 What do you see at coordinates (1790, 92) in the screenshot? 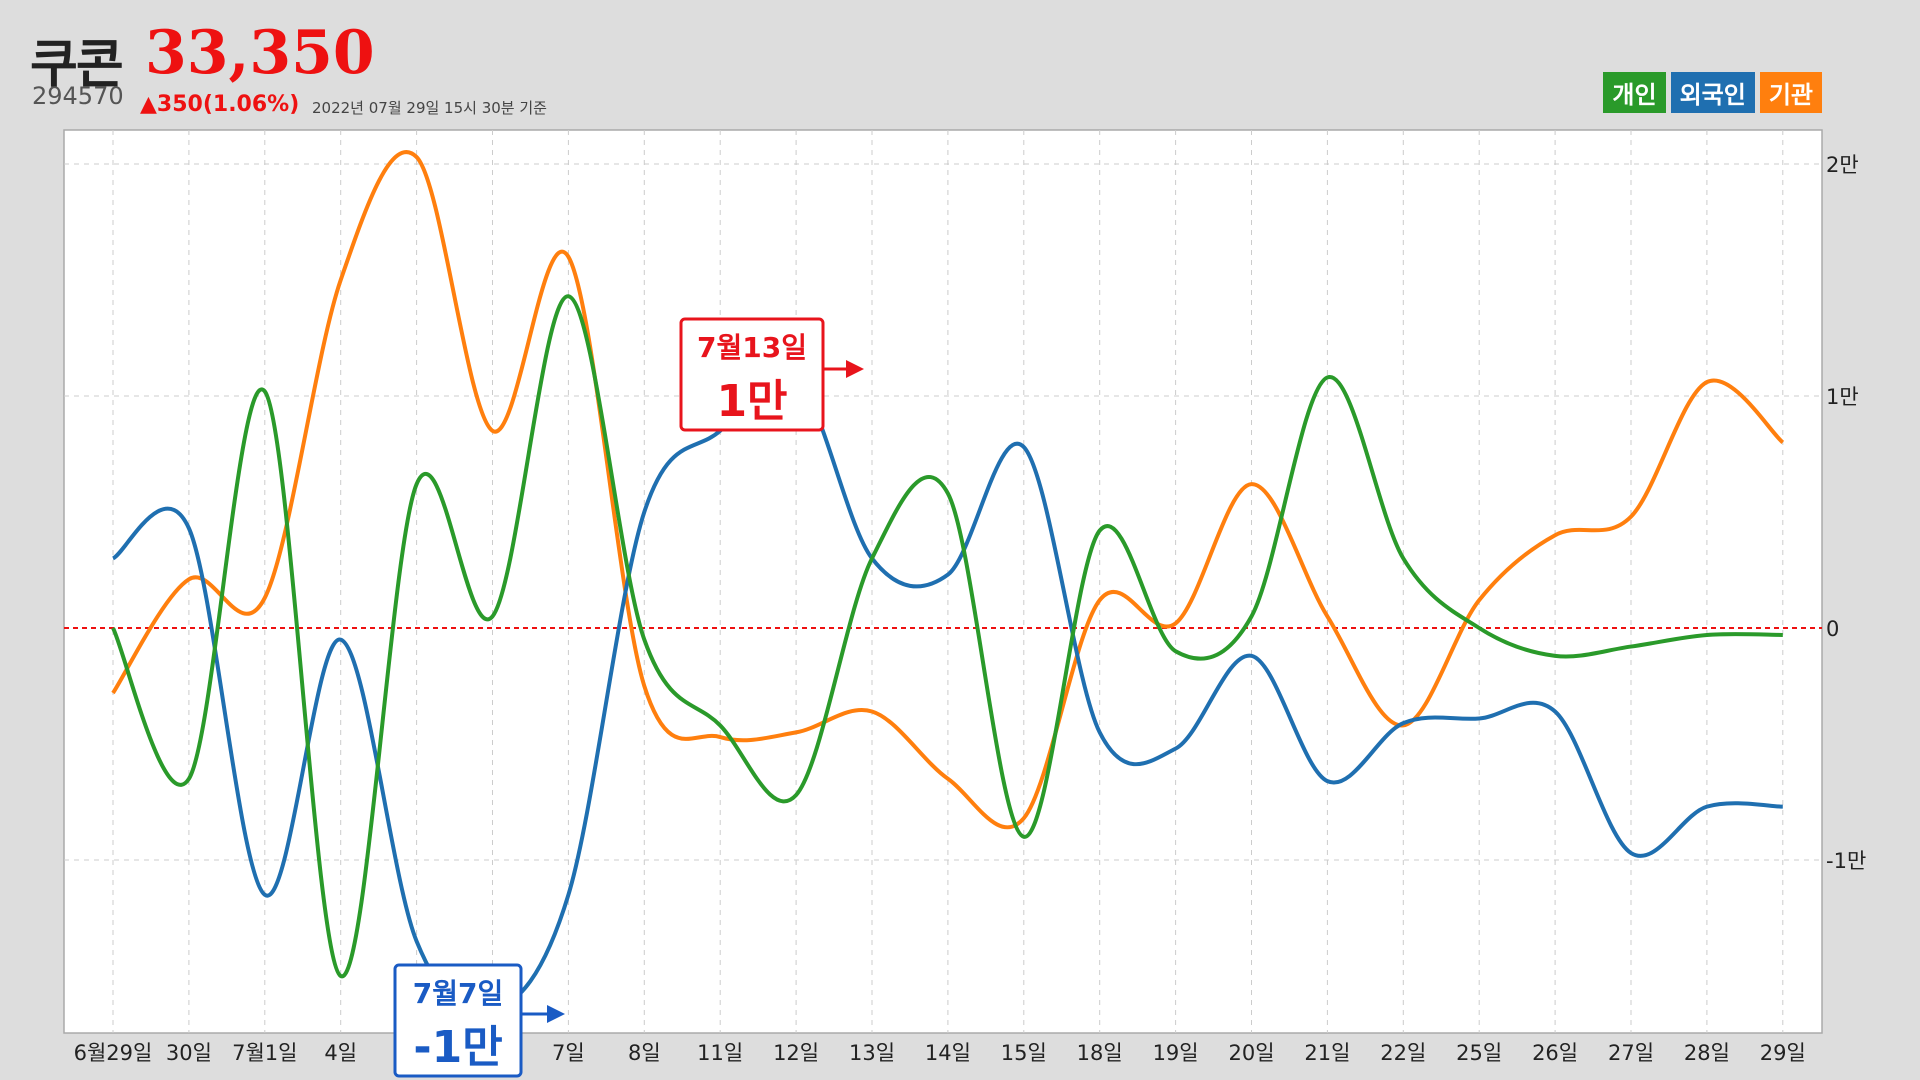
I see `legend-item-institution: 기관` at bounding box center [1790, 92].